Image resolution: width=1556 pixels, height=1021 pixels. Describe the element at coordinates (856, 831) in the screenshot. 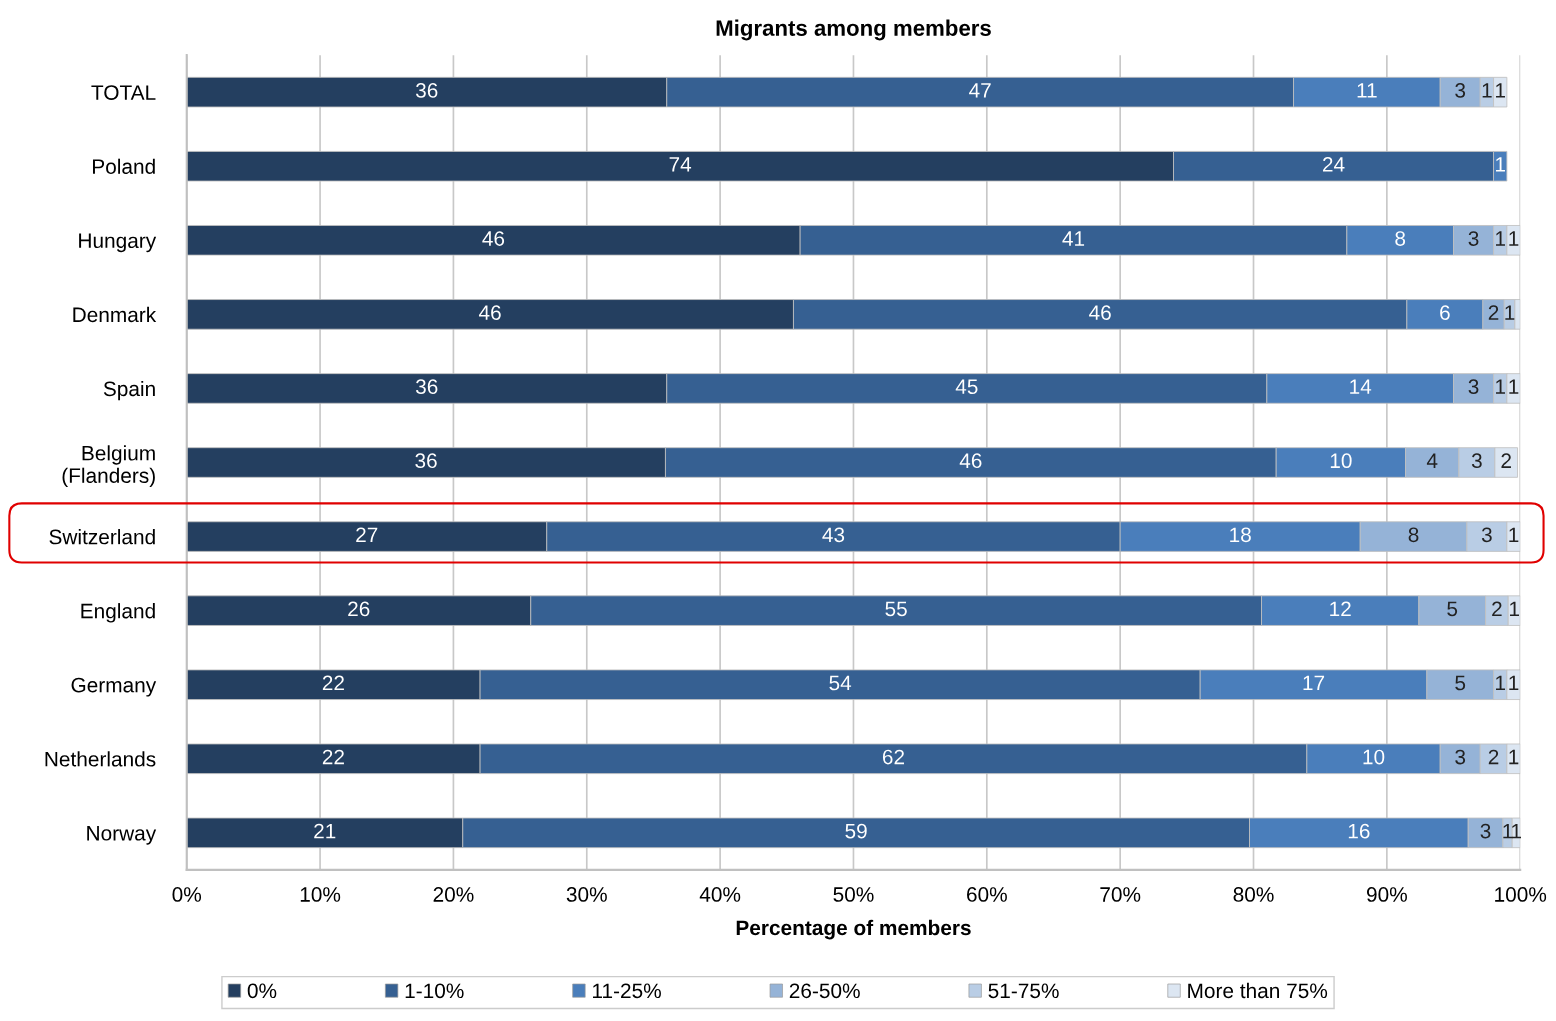

I see `data-label: 59` at that location.